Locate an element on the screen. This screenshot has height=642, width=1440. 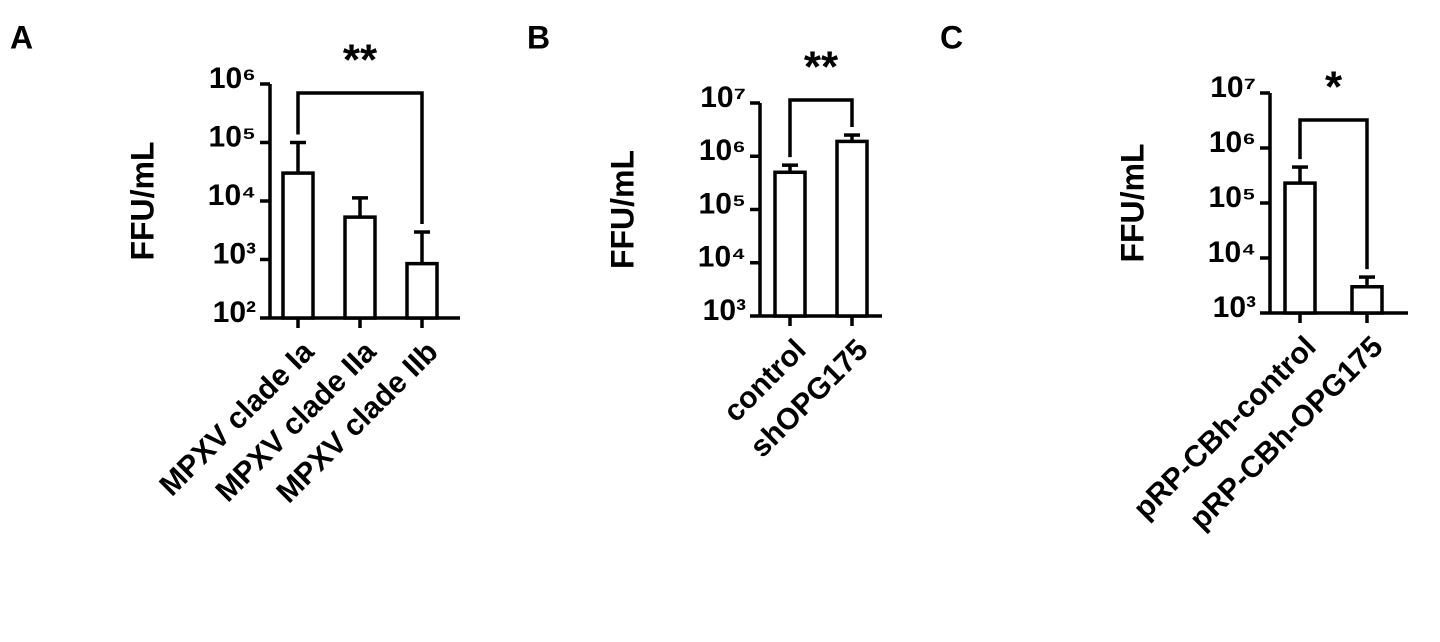
significance-label: * is located at coordinates (1334, 87).